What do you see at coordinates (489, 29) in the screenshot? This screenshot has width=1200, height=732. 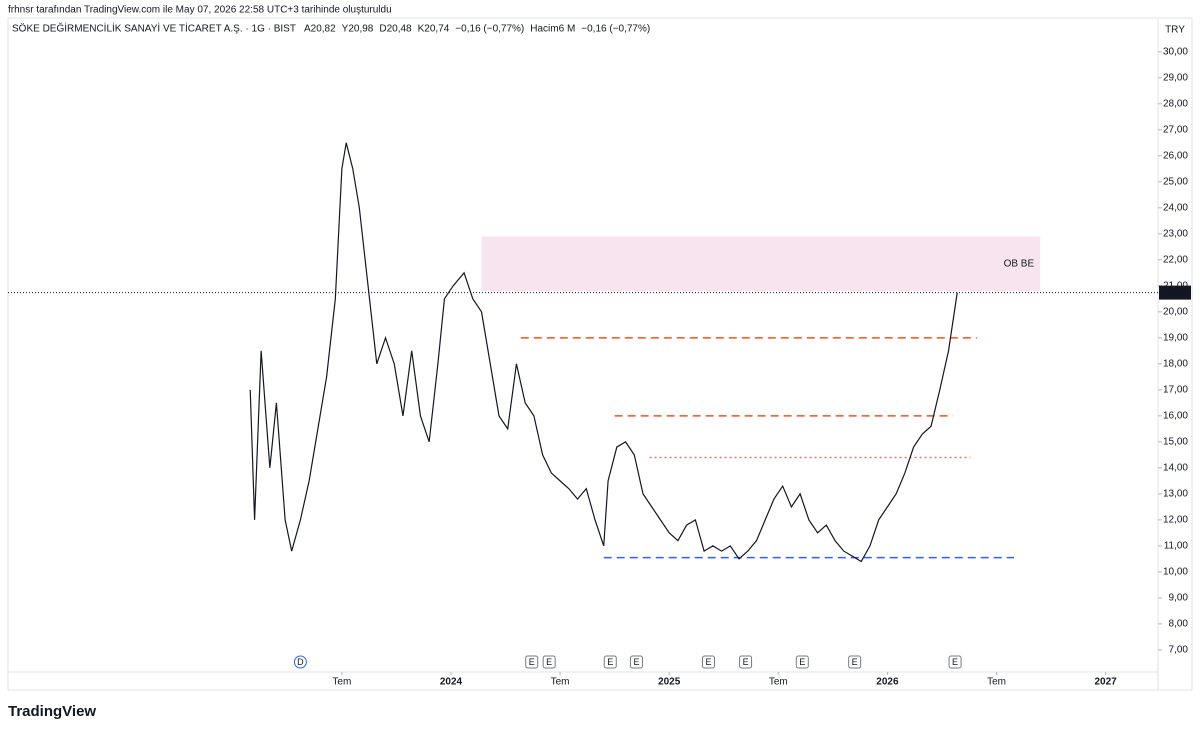 I see `ohlc-value: −0,16 (−0,77%)` at bounding box center [489, 29].